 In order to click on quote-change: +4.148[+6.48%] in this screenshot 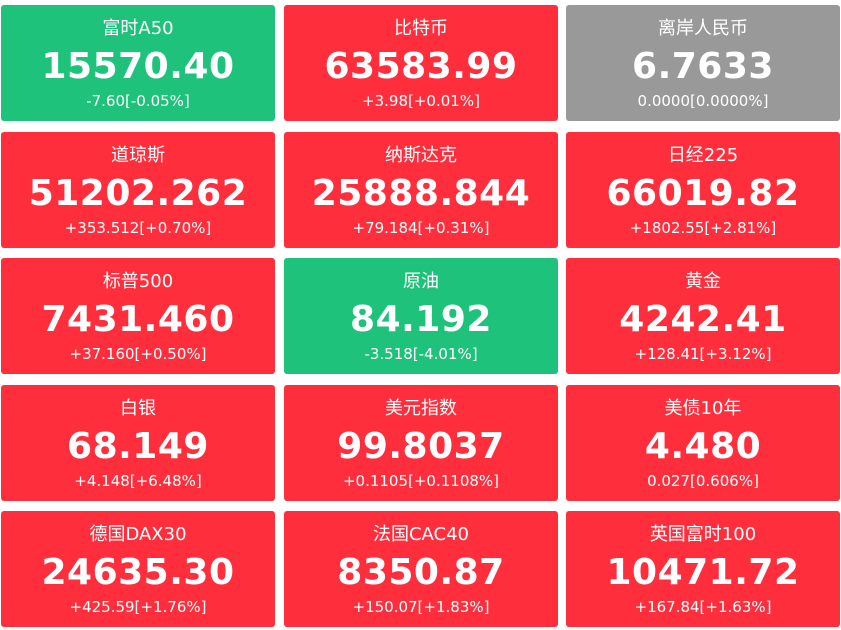, I will do `click(138, 481)`.